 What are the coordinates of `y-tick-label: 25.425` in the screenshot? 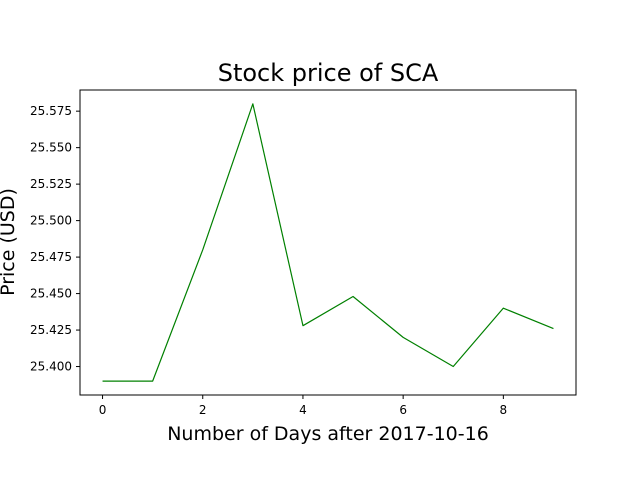 It's located at (51, 330).